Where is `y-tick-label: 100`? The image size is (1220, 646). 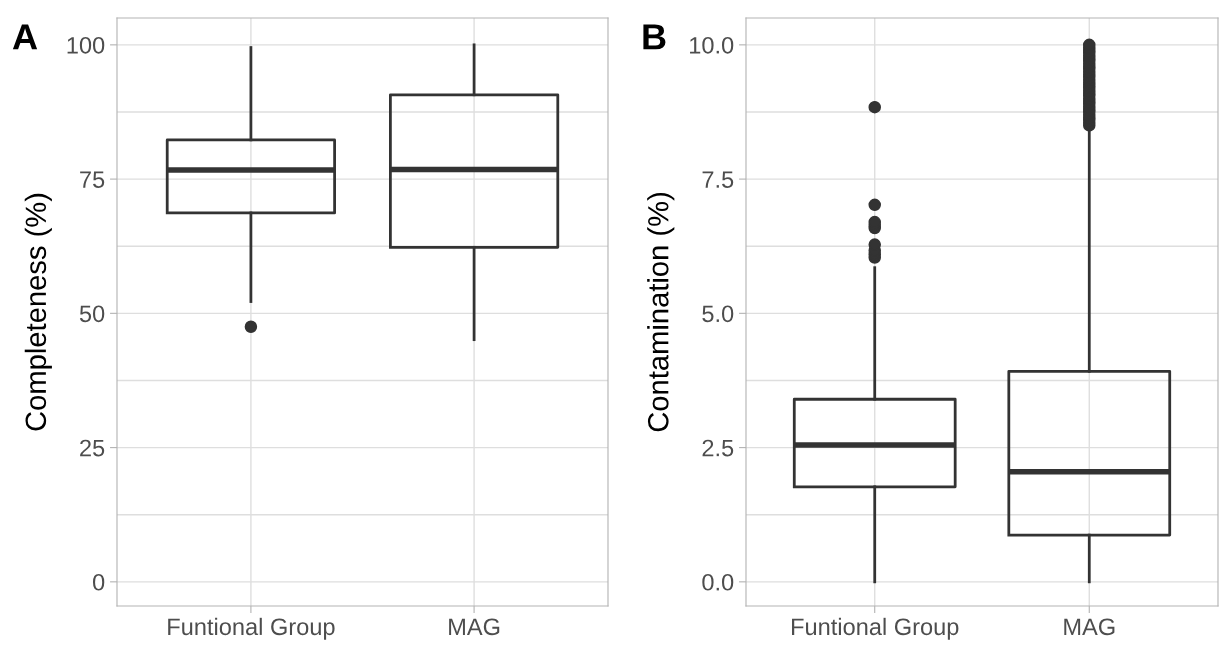
y-tick-label: 100 is located at coordinates (86, 45).